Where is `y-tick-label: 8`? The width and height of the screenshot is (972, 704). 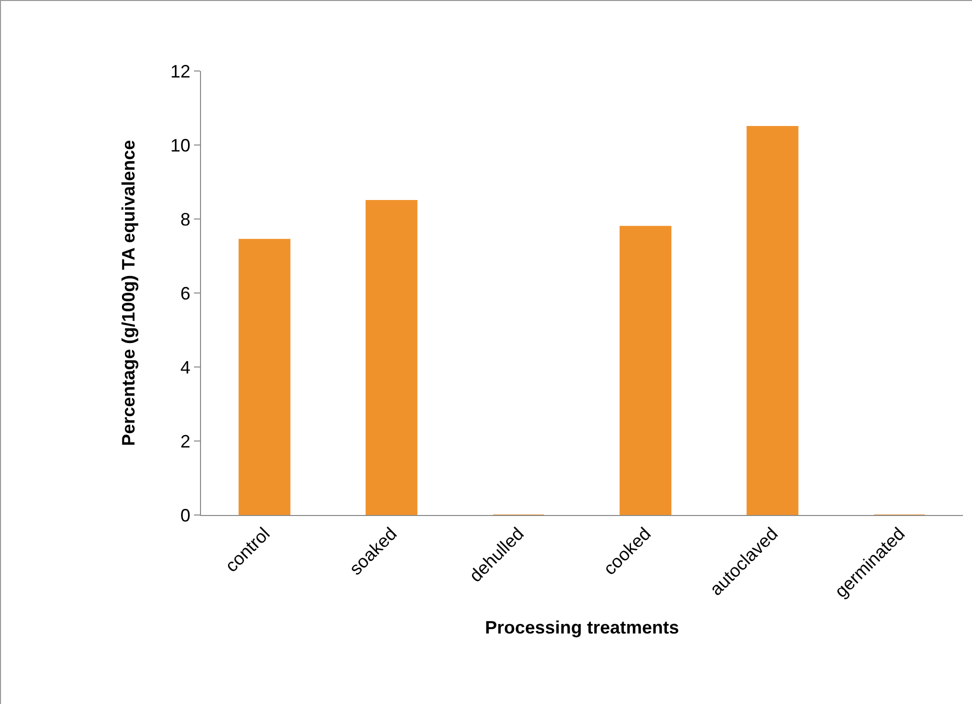
y-tick-label: 8 is located at coordinates (185, 219).